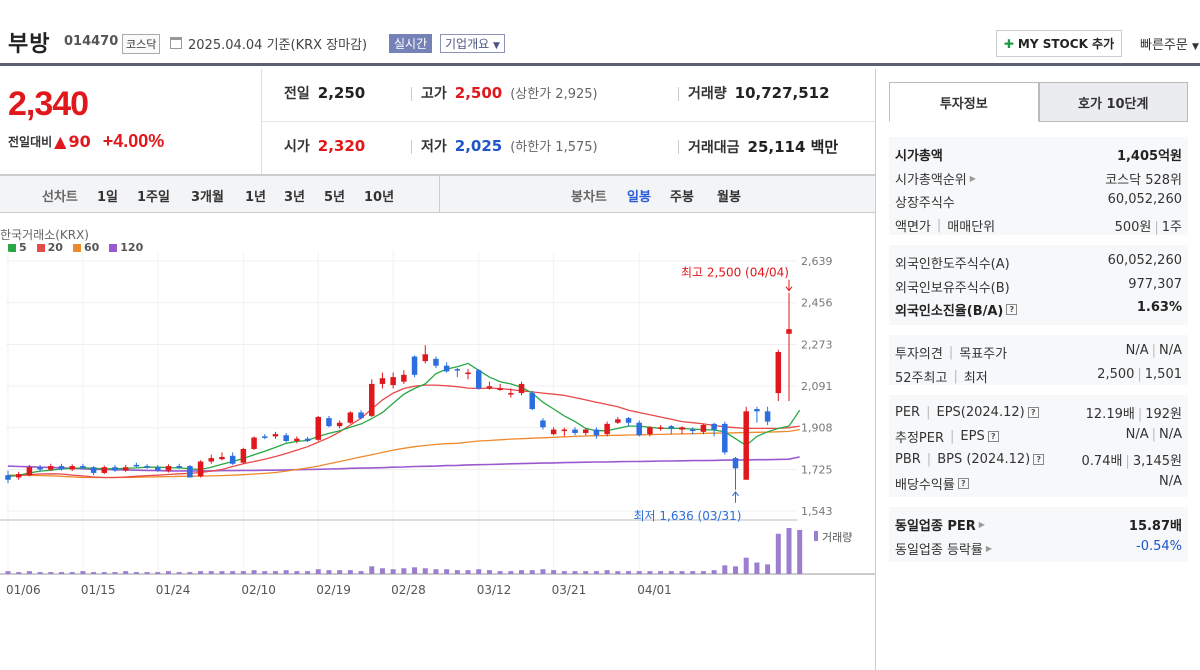 The image size is (1200, 670). I want to click on company-overview-dropdown: 기업개요 ▼, so click(472, 43).